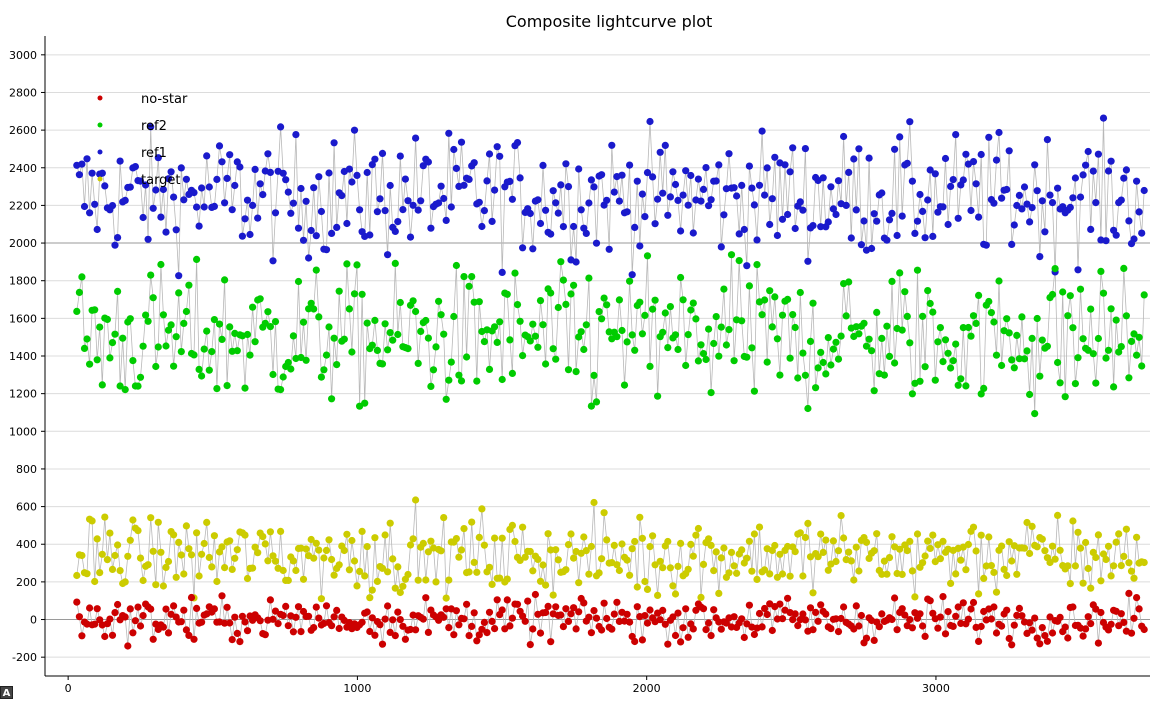  I want to click on y-tick-label: 1600, so click(23, 318).